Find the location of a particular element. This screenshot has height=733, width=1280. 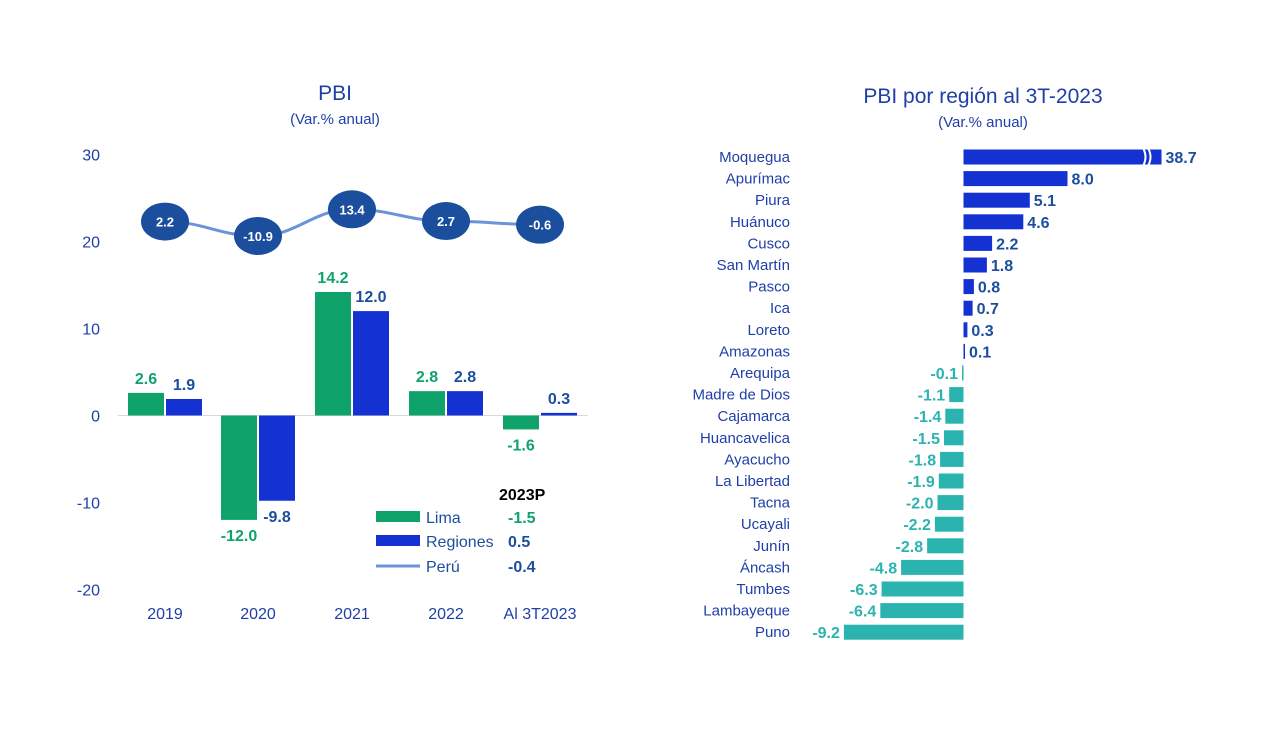

lima-data-label: -12.0 is located at coordinates (239, 536).